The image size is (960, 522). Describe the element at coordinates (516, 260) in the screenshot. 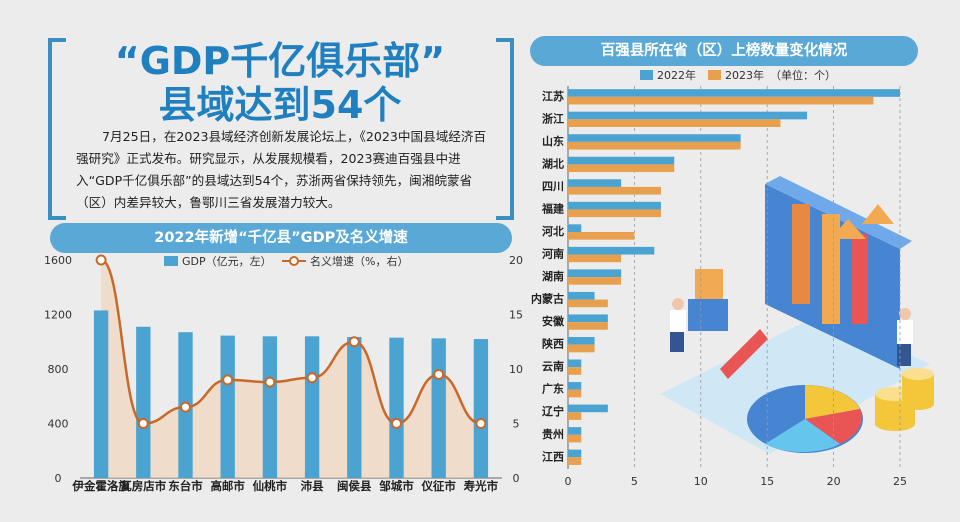

I see `y-right-tick-label: 20` at that location.